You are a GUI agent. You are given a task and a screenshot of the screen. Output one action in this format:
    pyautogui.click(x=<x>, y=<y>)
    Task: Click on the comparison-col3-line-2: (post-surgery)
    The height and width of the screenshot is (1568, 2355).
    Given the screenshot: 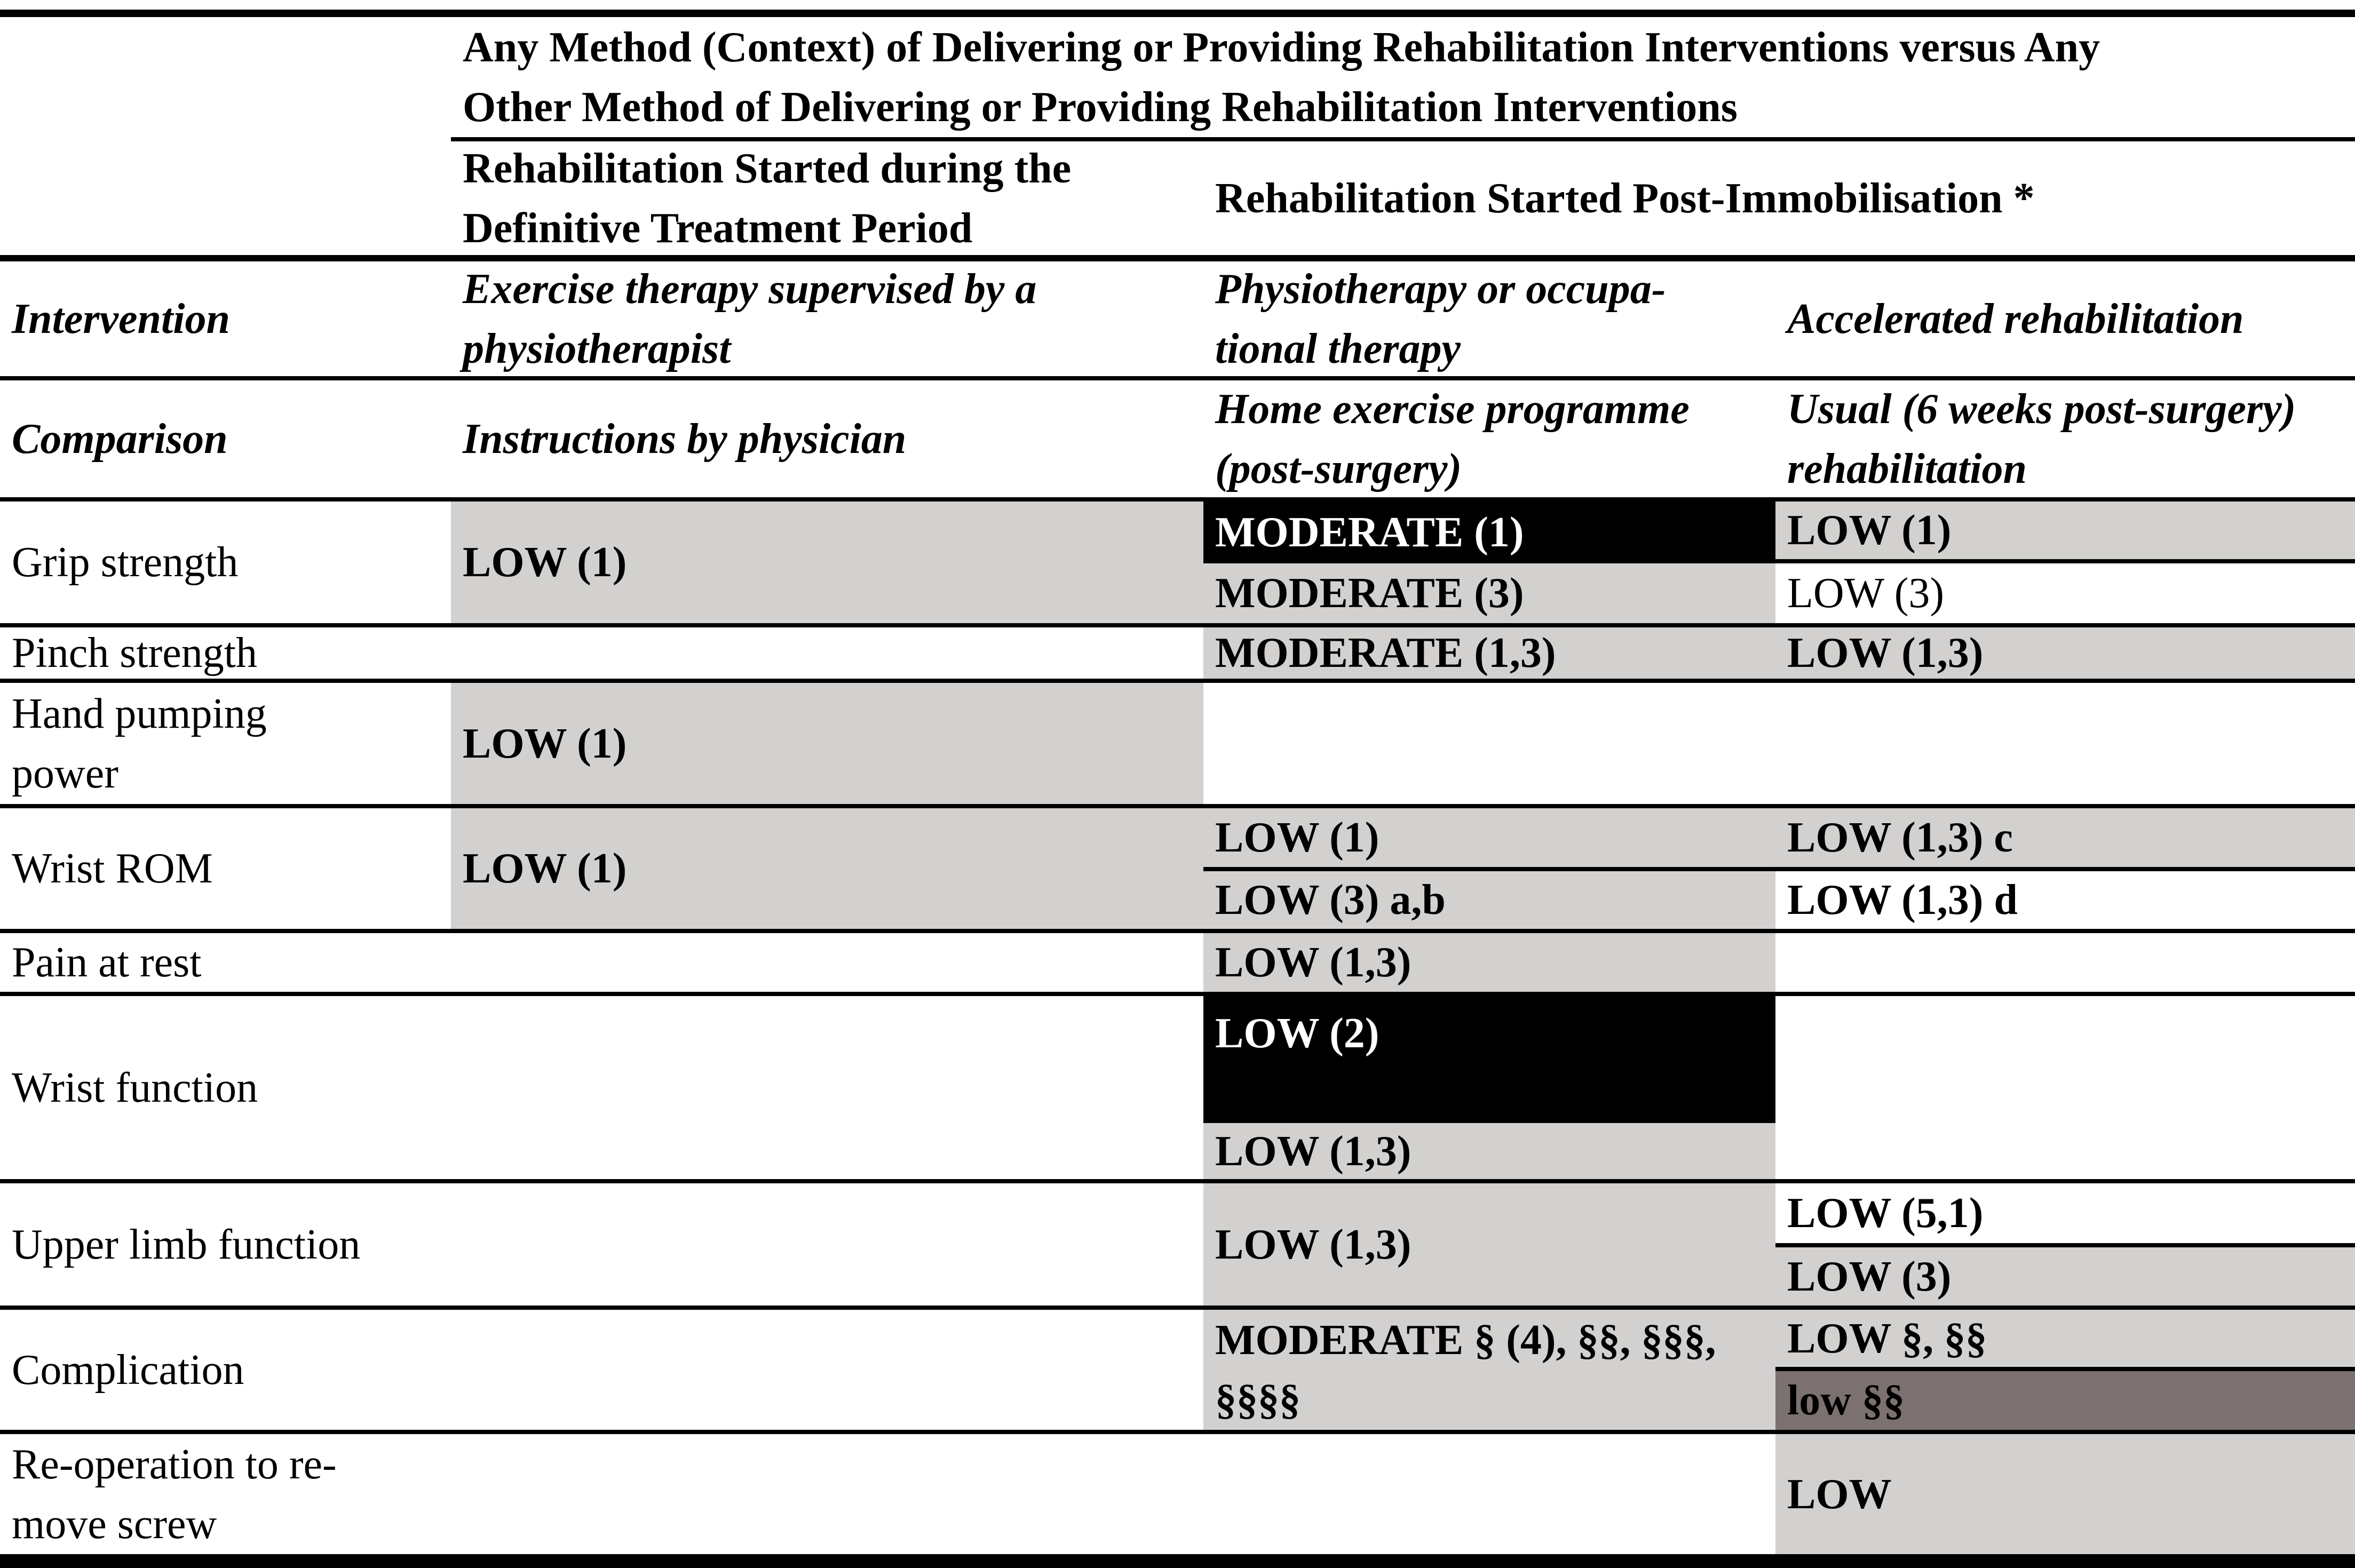 What is the action you would take?
    pyautogui.click(x=1339, y=468)
    